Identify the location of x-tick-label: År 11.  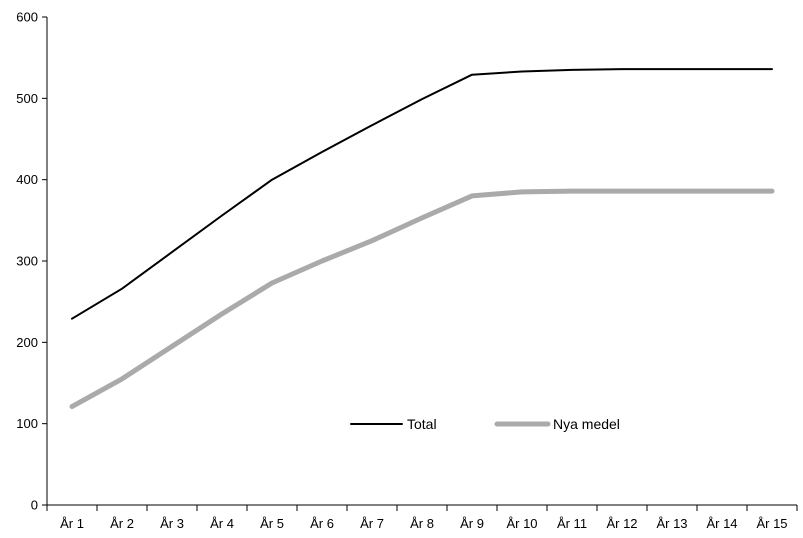
(572, 523).